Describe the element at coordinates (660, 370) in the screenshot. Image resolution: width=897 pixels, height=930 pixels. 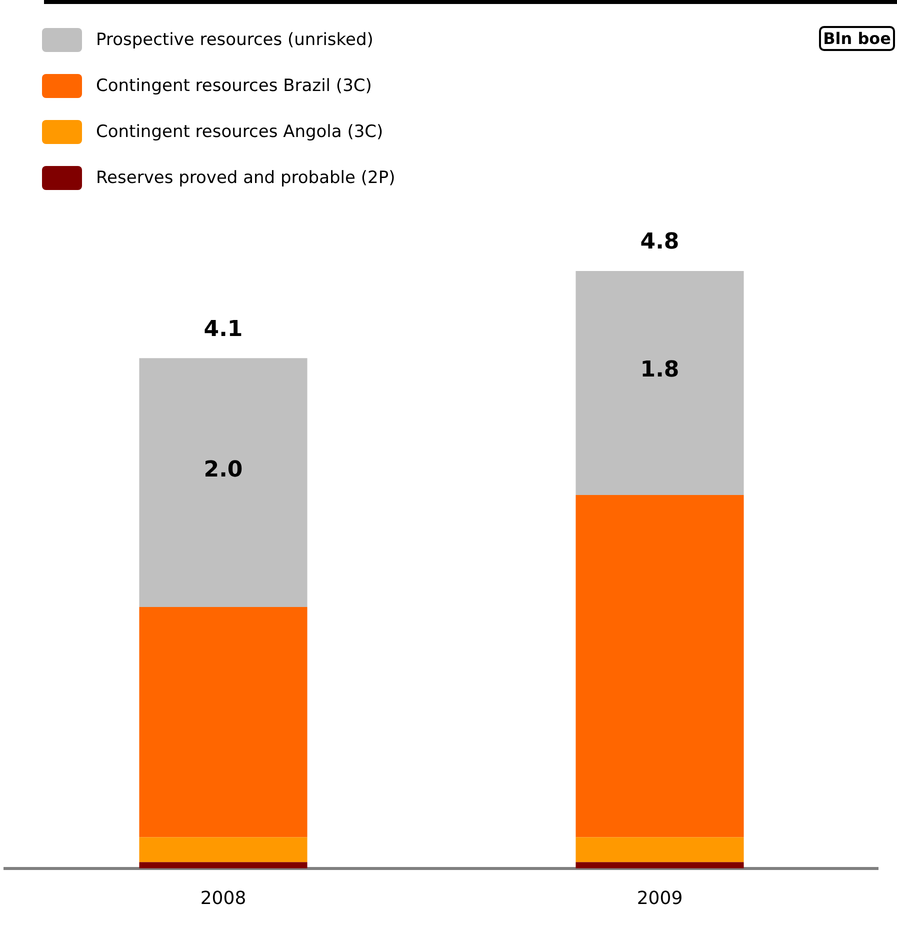
I see `data-label: 1.8` at that location.